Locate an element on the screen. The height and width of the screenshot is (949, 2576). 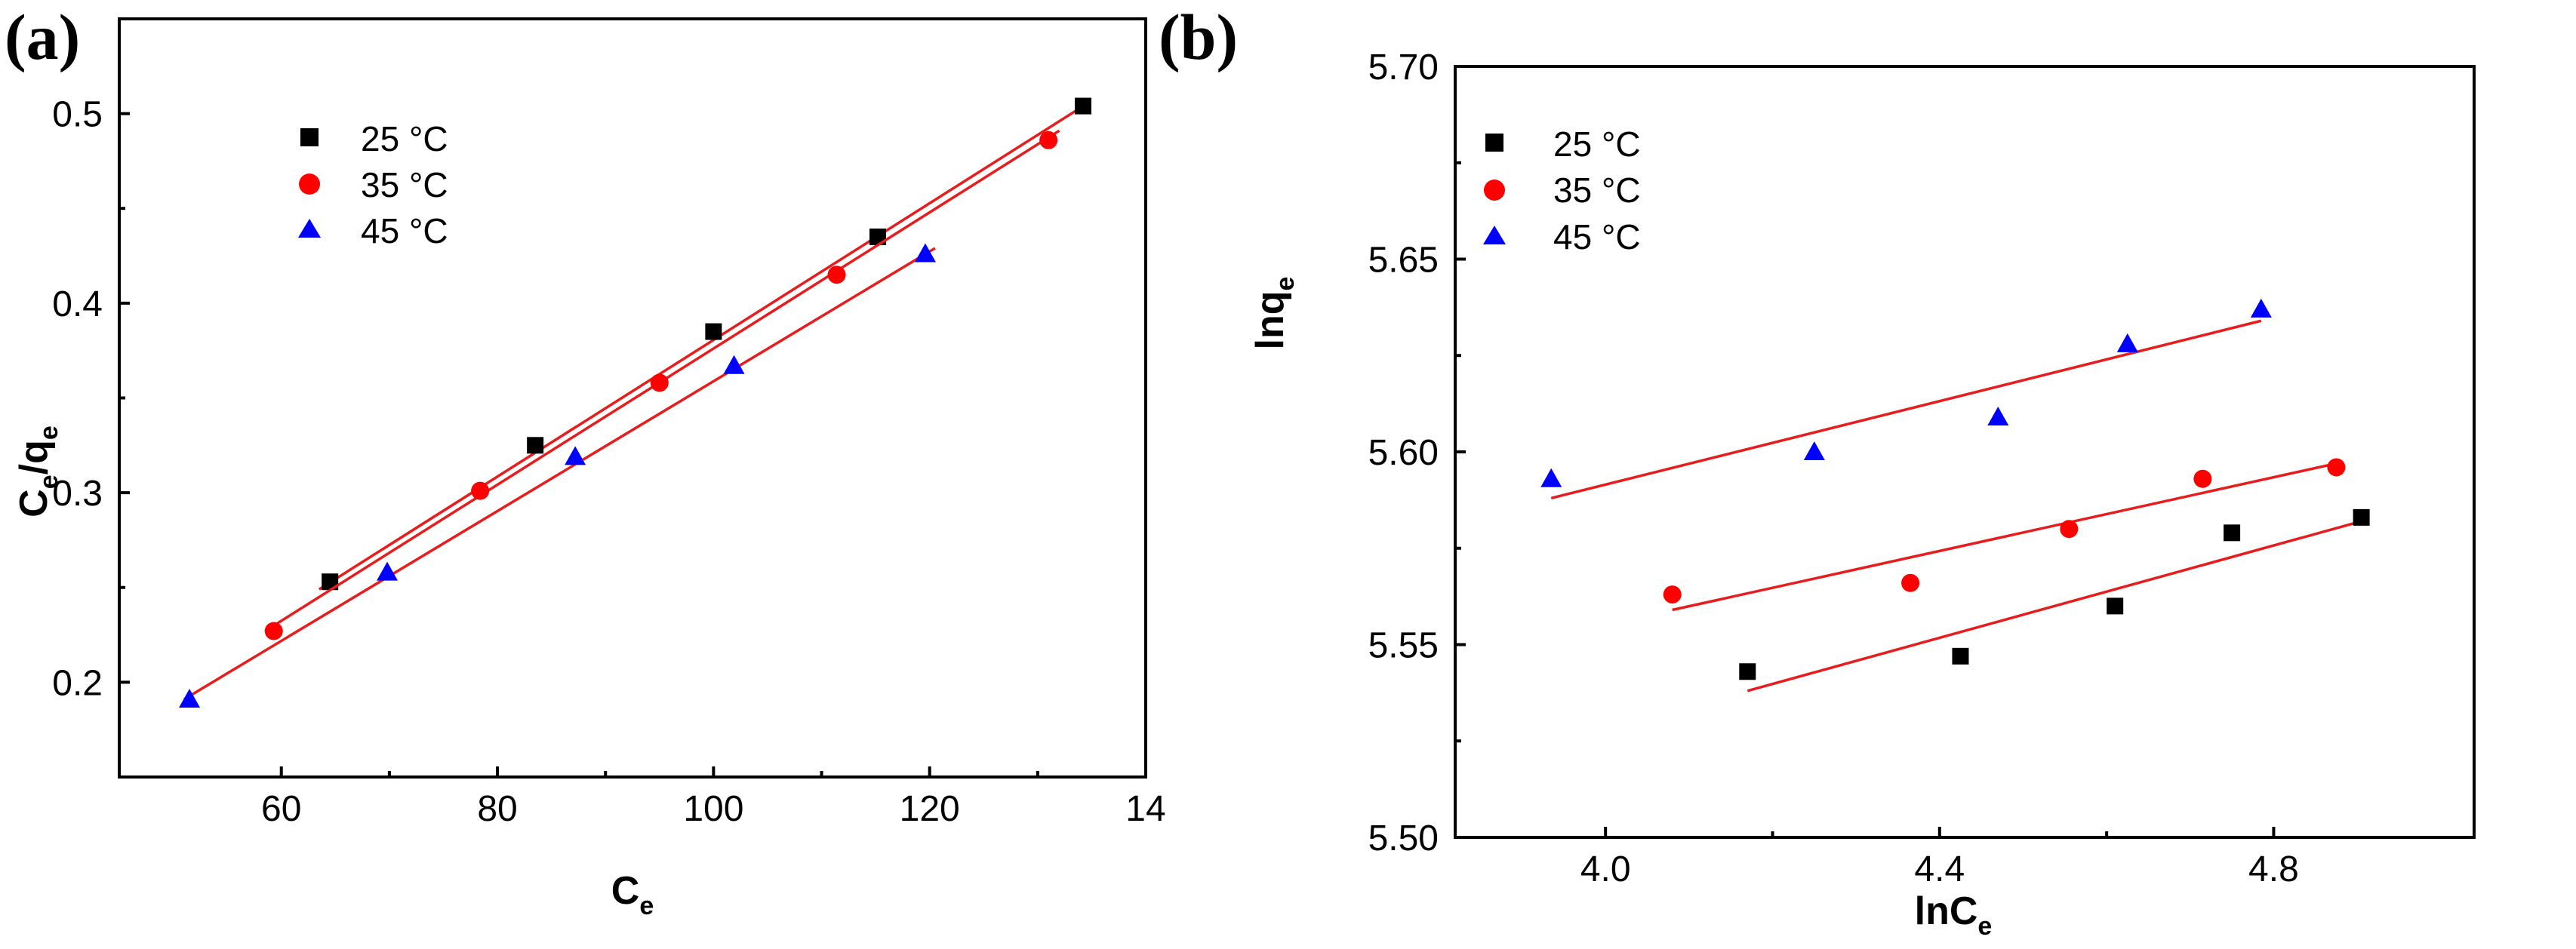
y-axis-title-a-mid: /q is located at coordinates (34, 457).